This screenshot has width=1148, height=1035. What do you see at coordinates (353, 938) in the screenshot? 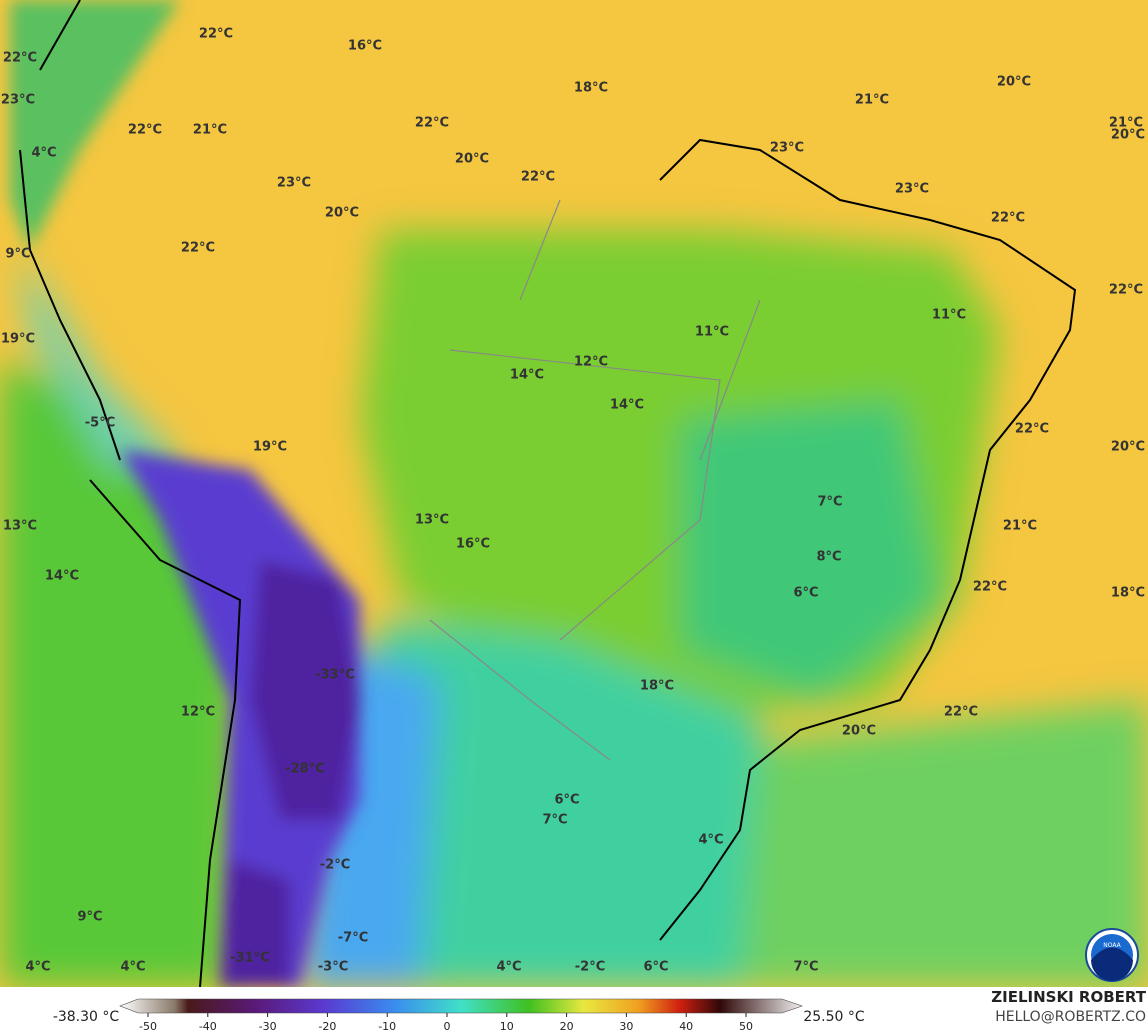
I see `temp-label: -7°C` at bounding box center [353, 938].